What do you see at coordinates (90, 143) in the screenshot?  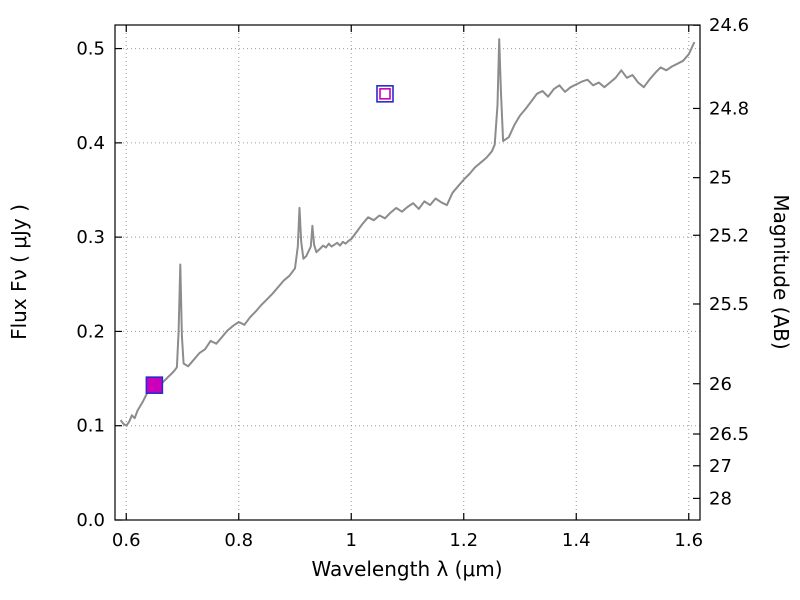 I see `y-tick-label-left: 0.4` at bounding box center [90, 143].